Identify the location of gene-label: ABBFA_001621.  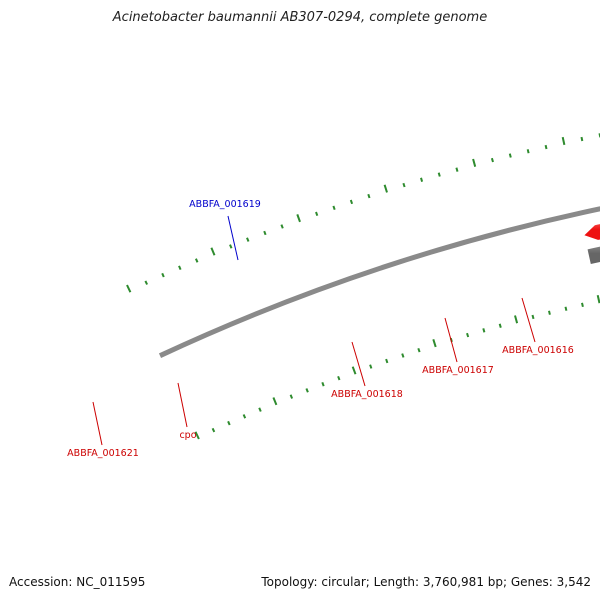
(103, 453).